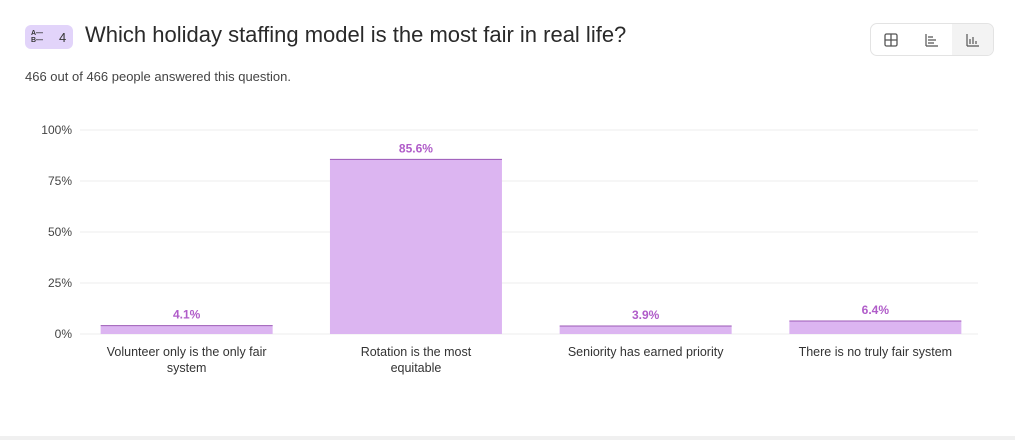  I want to click on vertical-bar-icon, so click(972, 40).